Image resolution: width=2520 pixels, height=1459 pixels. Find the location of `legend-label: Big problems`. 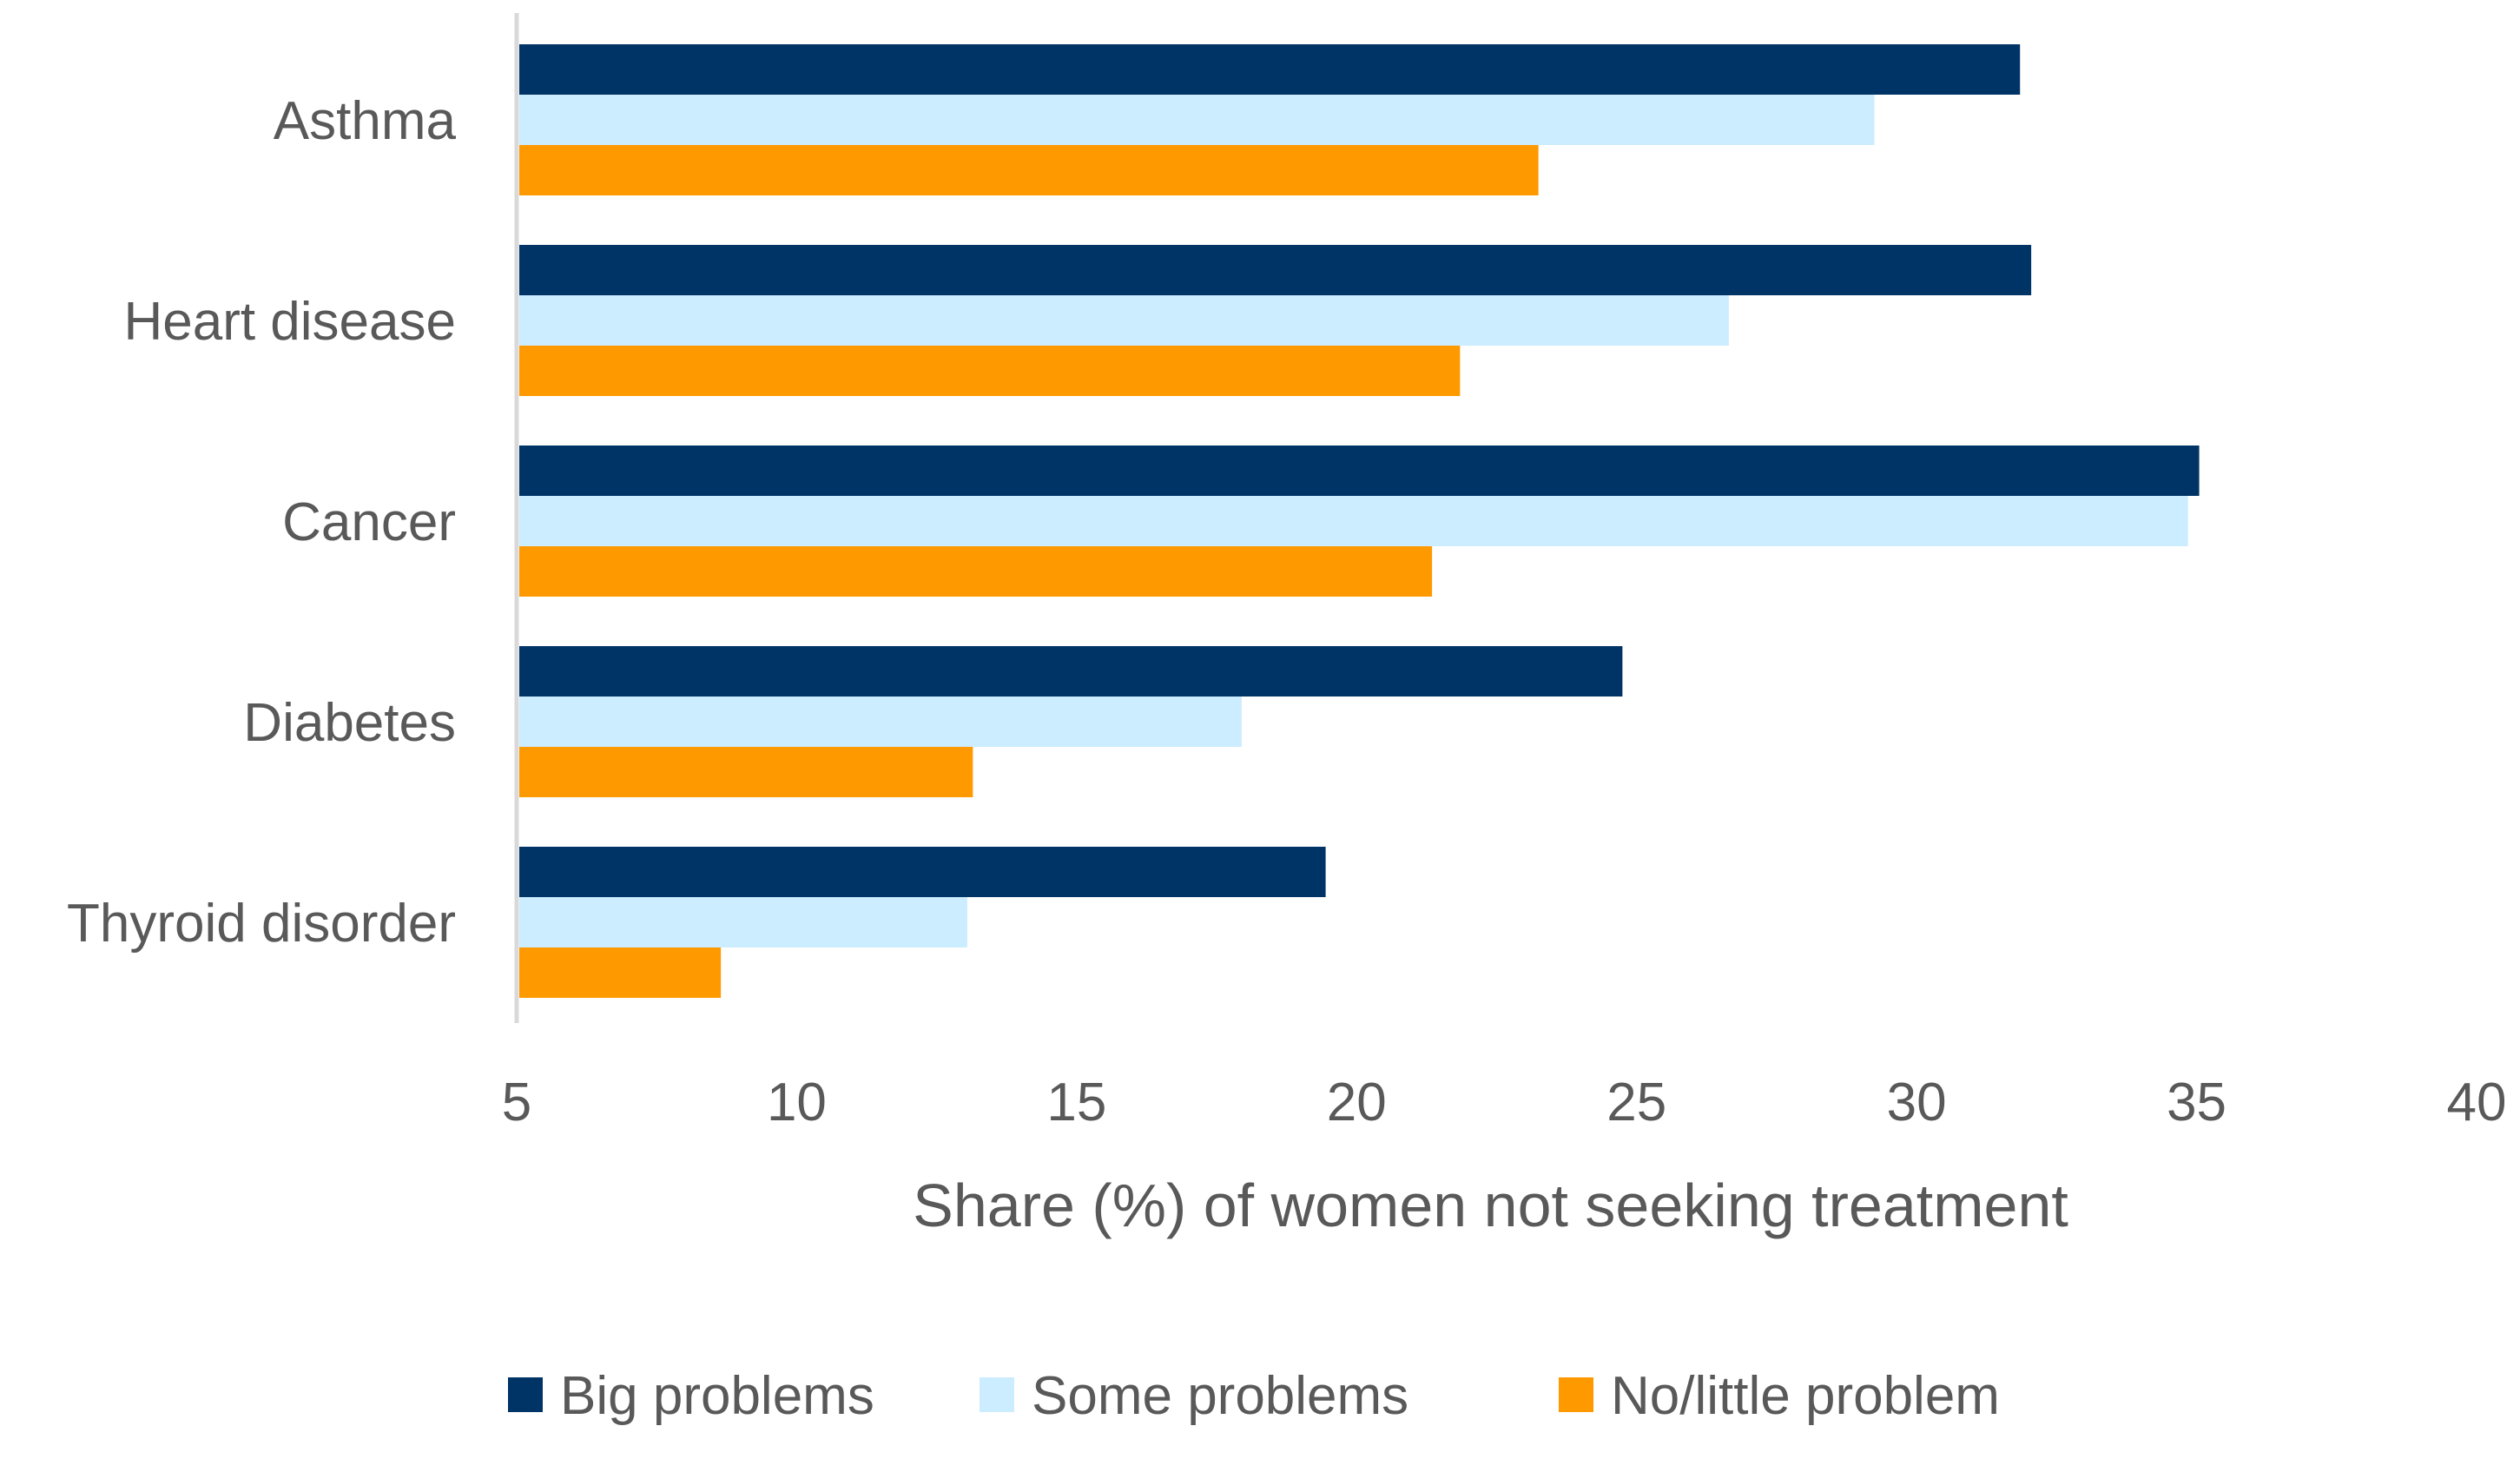

legend-label: Big problems is located at coordinates (717, 1396).